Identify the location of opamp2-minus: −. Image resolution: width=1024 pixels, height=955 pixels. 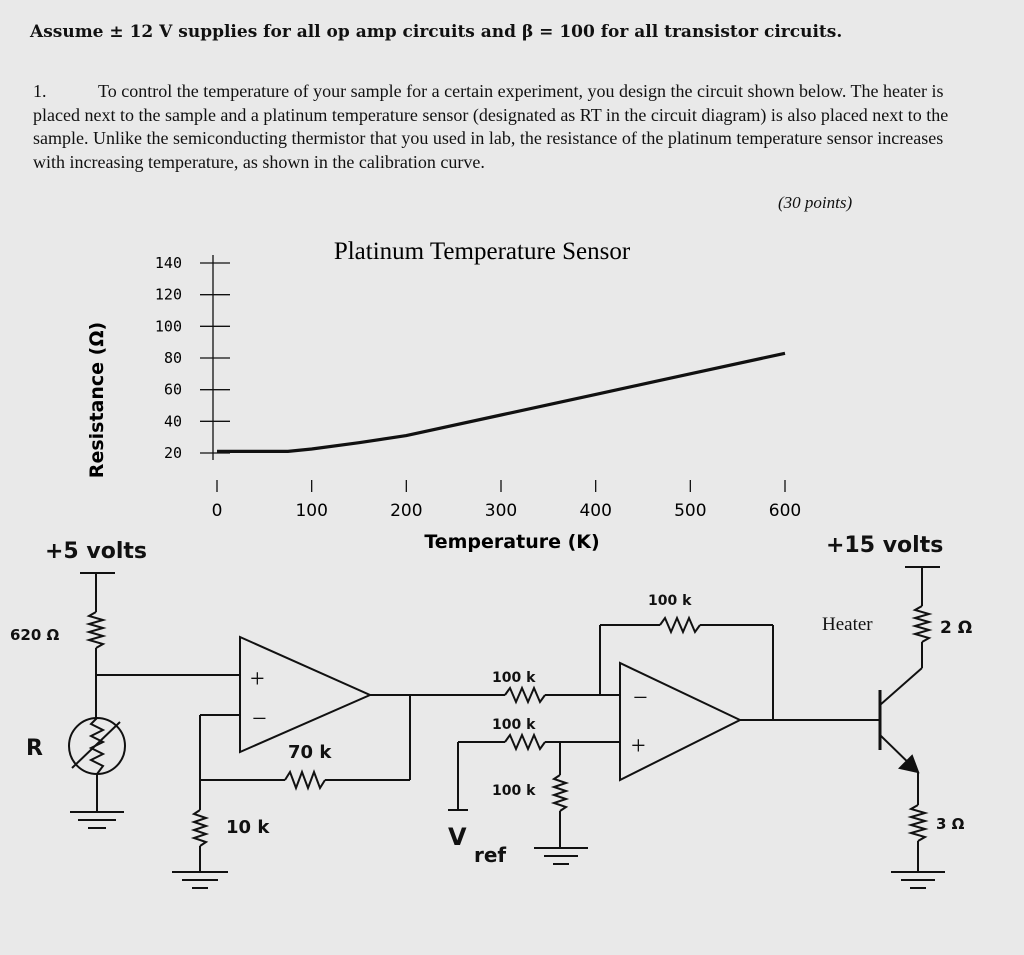
(640, 697).